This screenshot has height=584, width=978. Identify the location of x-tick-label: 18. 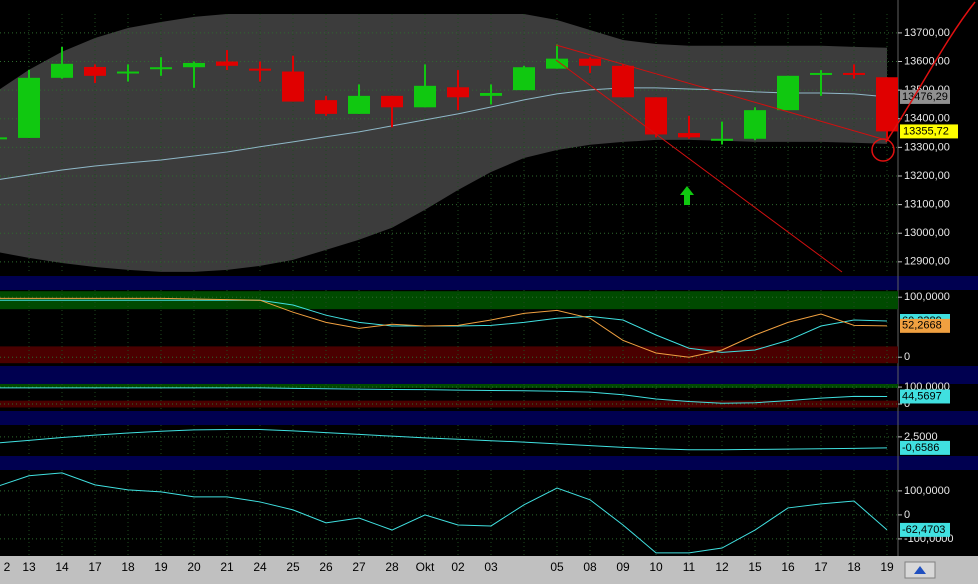
(128, 567).